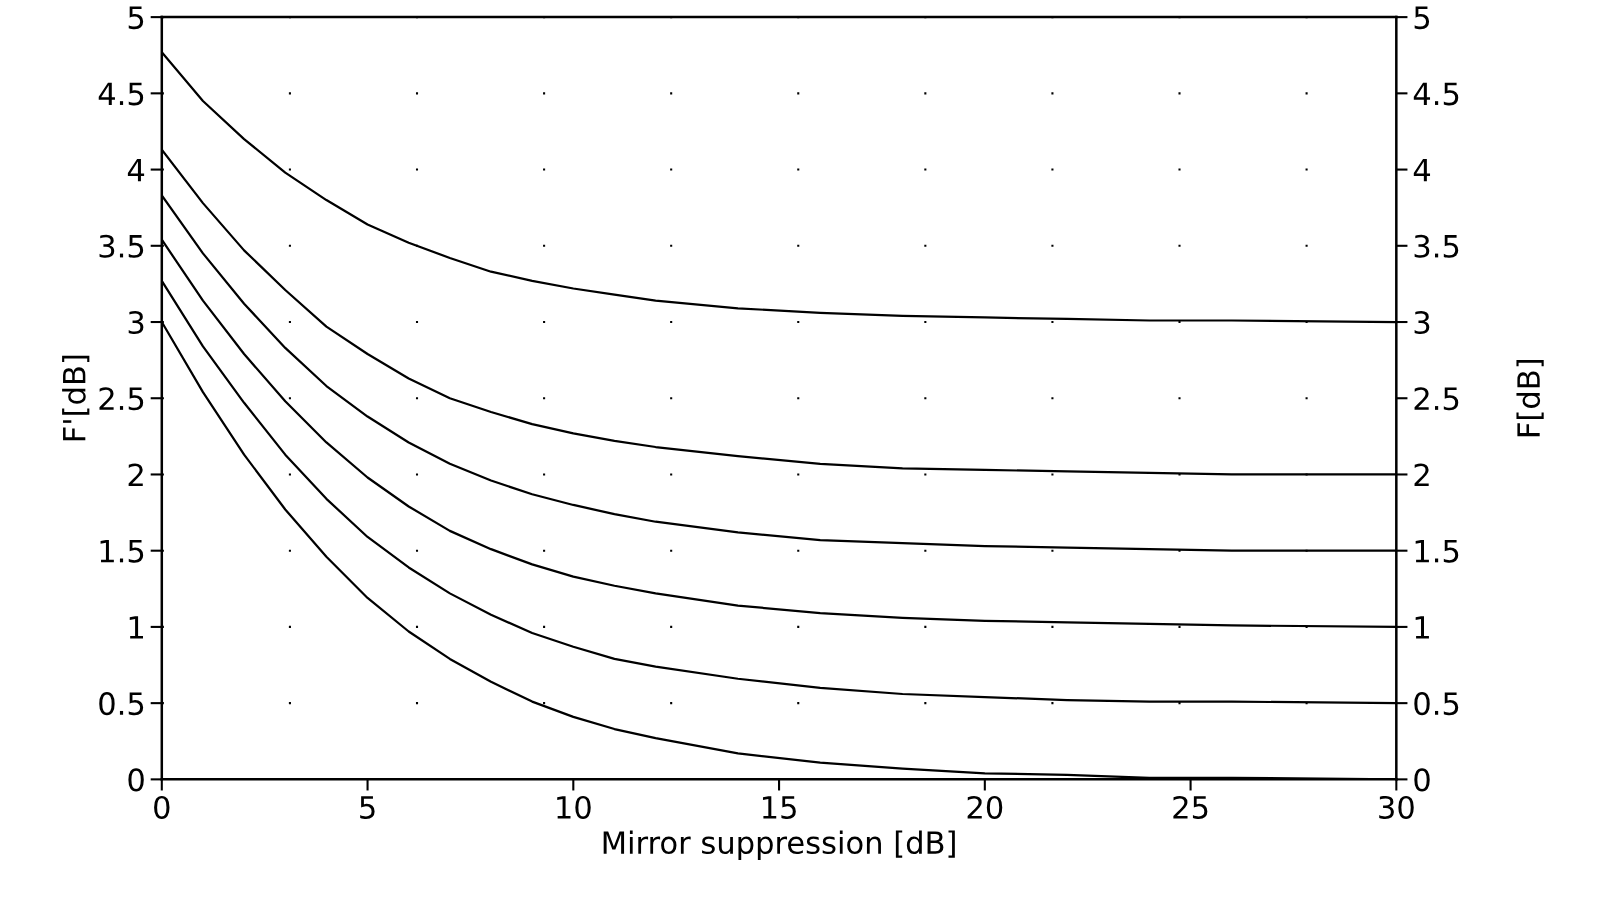 The width and height of the screenshot is (1618, 901). I want to click on y-tick-label: 3.5, so click(121, 246).